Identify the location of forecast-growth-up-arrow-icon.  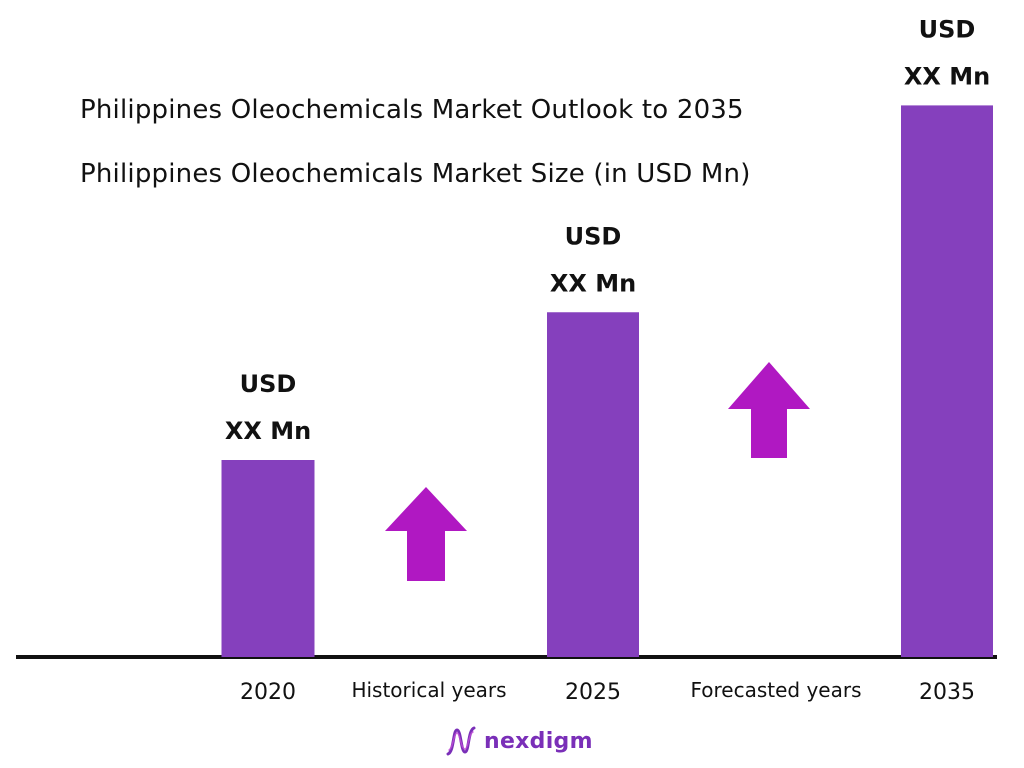
(769, 410).